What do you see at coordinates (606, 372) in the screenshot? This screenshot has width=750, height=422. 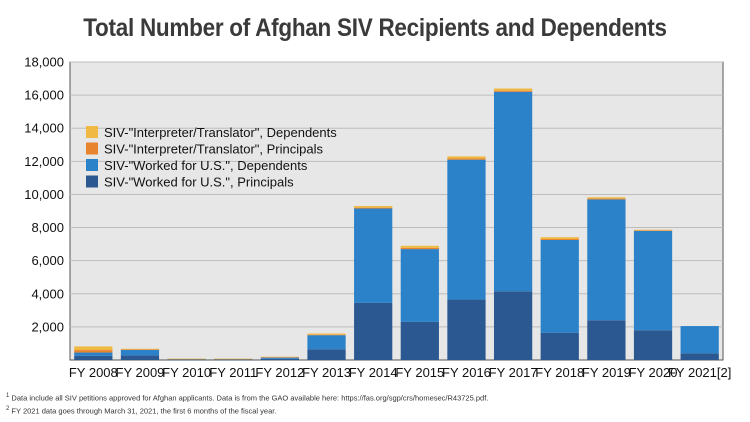 I see `x-tick-label: FY 2019` at bounding box center [606, 372].